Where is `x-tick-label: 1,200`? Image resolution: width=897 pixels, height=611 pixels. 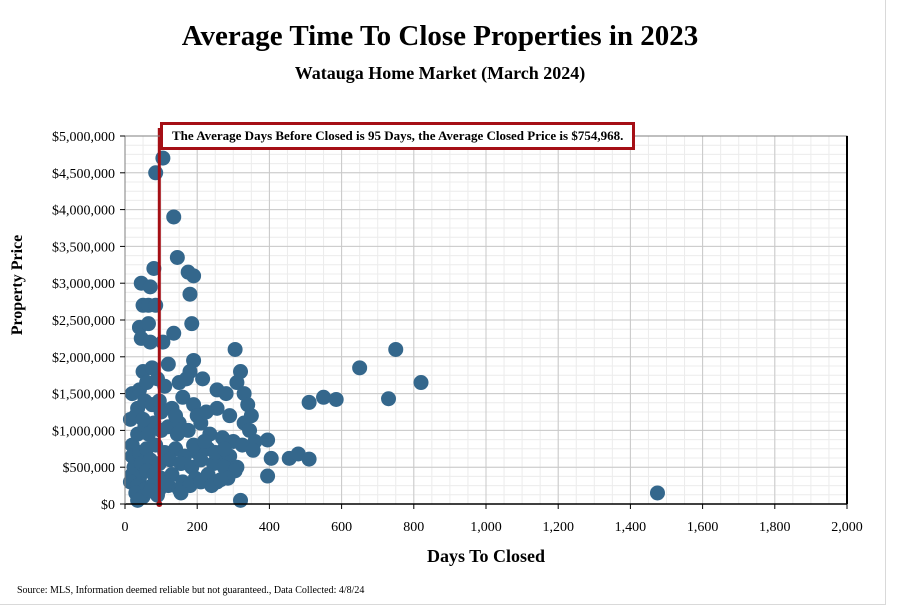 x-tick-label: 1,200 is located at coordinates (558, 527).